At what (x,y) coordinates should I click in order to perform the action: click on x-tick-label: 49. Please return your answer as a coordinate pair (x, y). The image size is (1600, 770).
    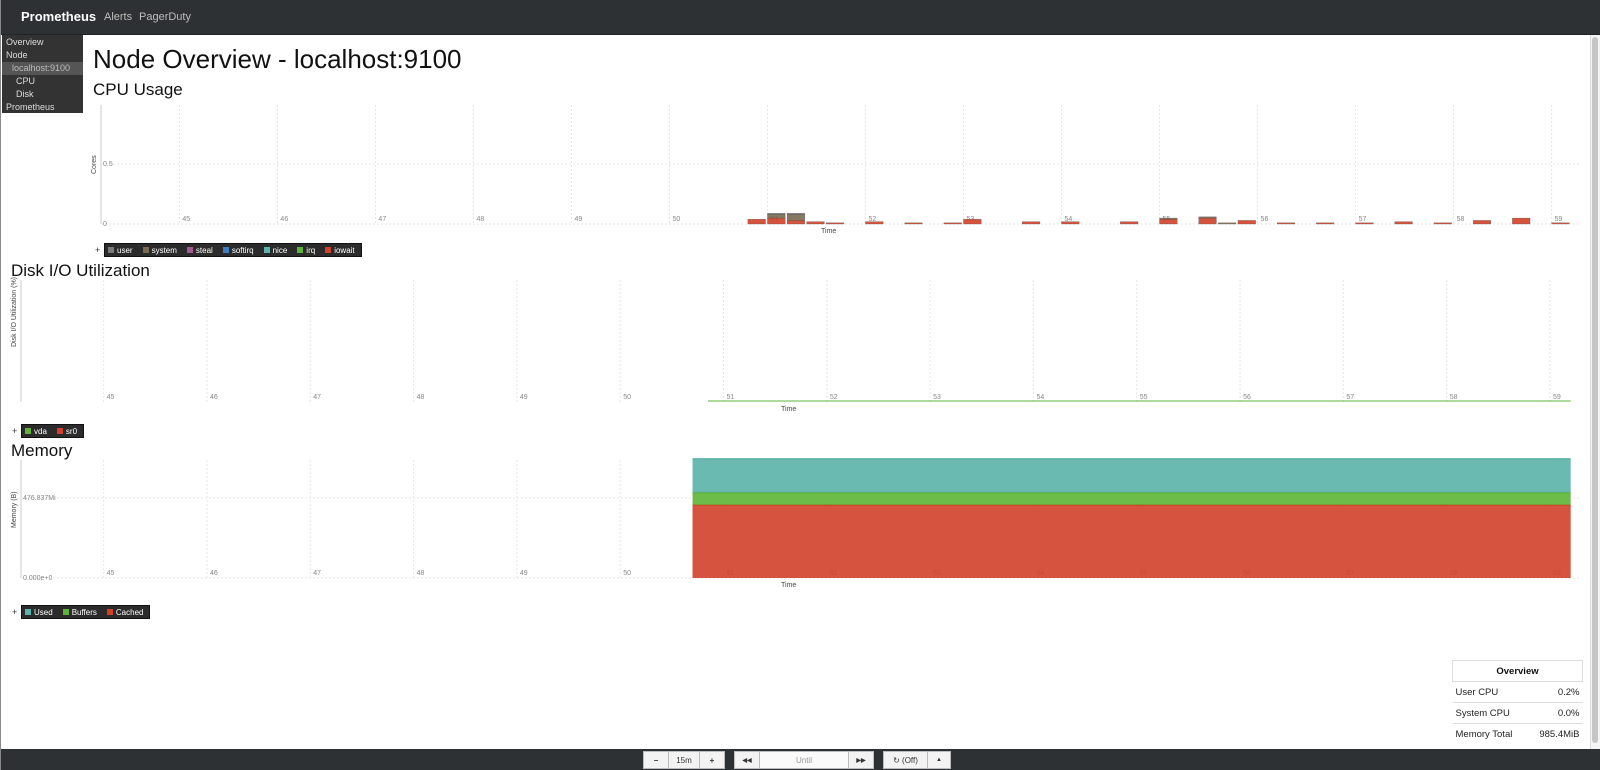
    Looking at the image, I should click on (578, 219).